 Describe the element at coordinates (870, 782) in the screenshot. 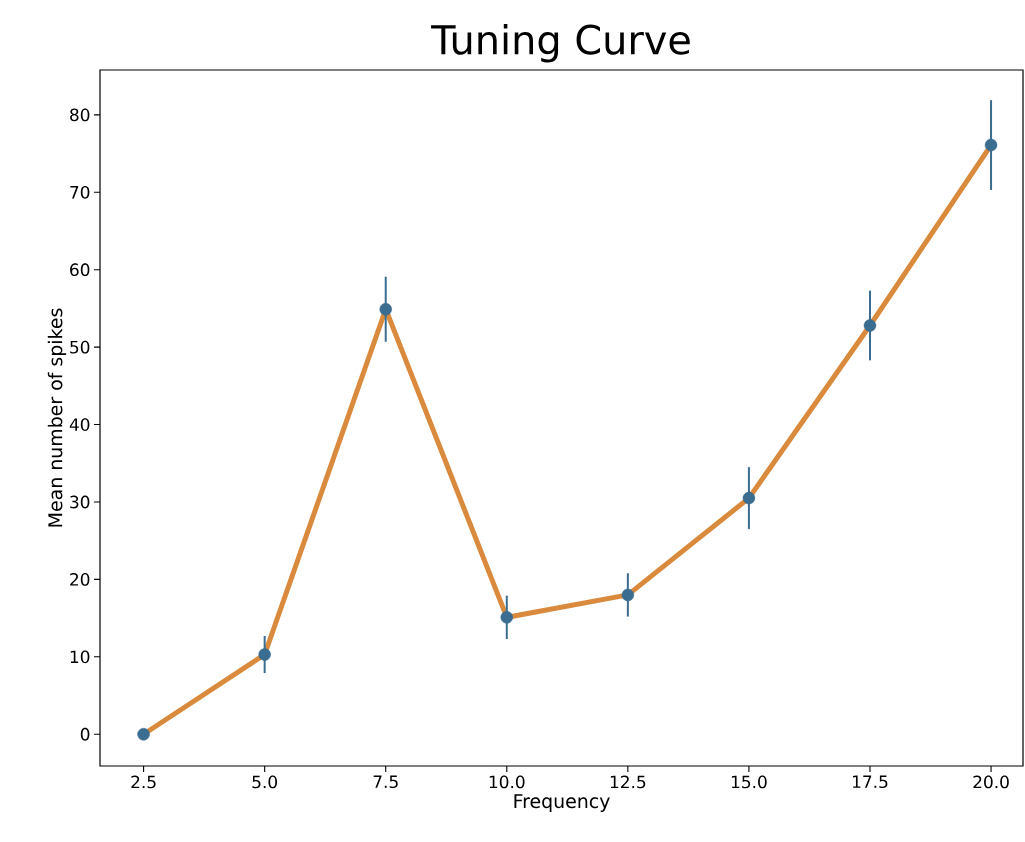

I see `x-tick-label: 17.5` at that location.